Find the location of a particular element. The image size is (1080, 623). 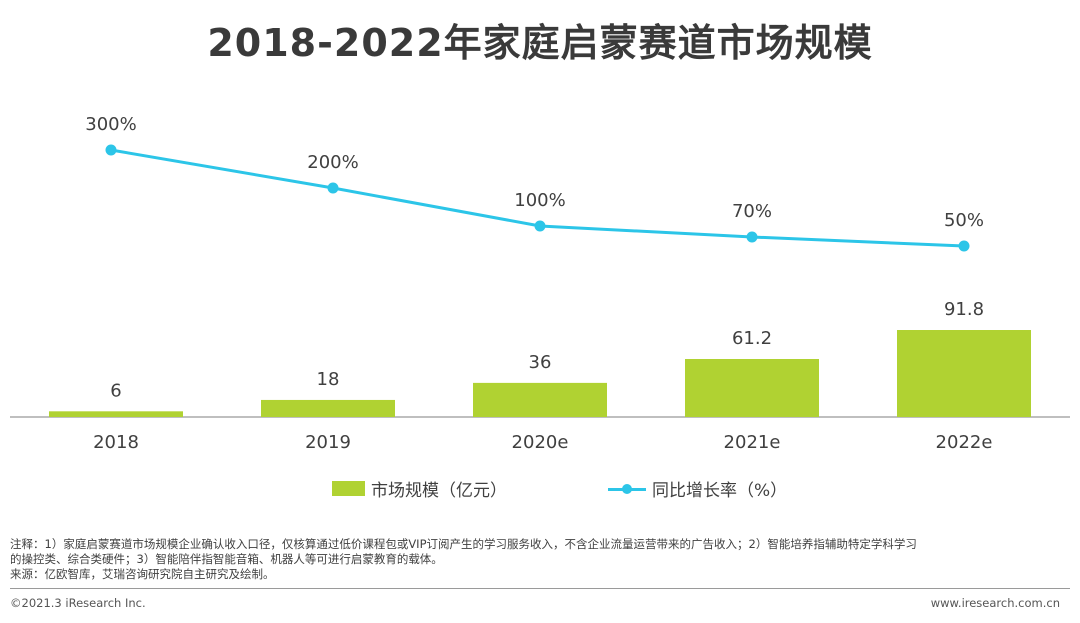

growth-rate-point-2020e is located at coordinates (540, 226).